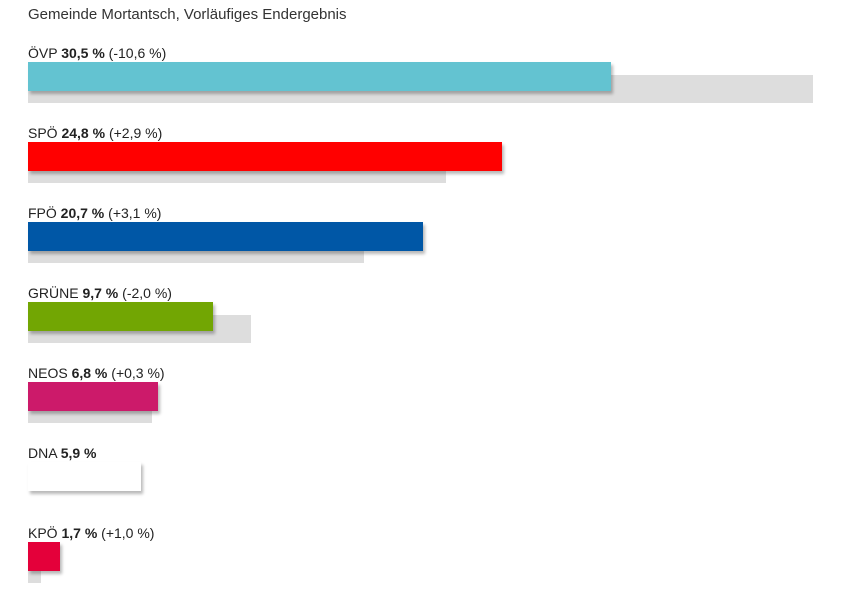 This screenshot has height=605, width=850. What do you see at coordinates (45, 53) in the screenshot?
I see `party-name: ÖVP` at bounding box center [45, 53].